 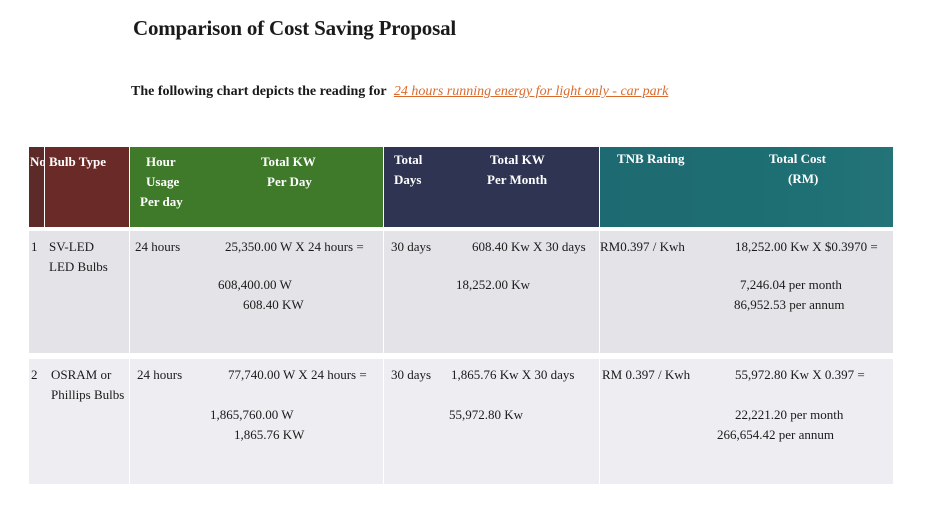 What do you see at coordinates (269, 434) in the screenshot?
I see `kw-day-kw: 1,865.76 KW` at bounding box center [269, 434].